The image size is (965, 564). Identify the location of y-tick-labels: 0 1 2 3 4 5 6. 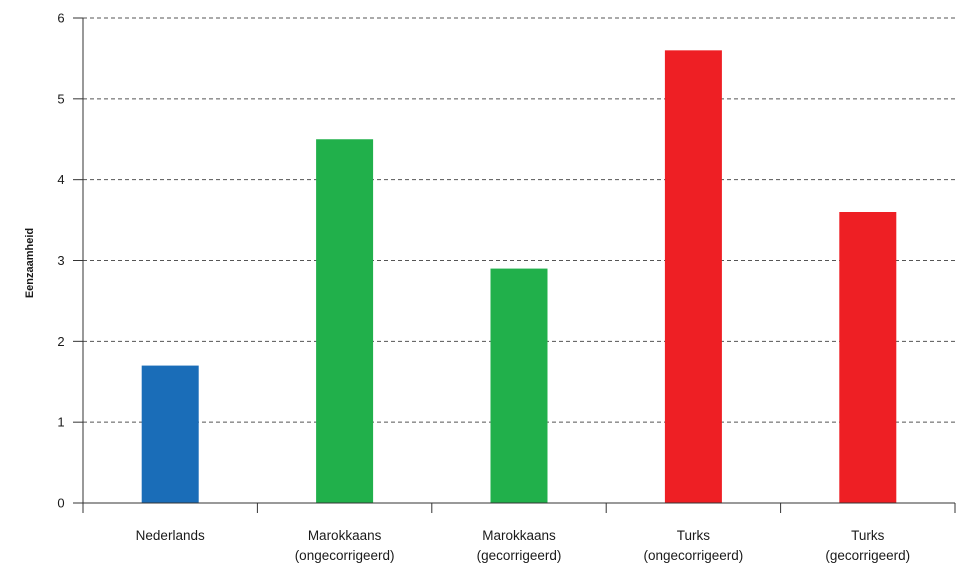
(60, 261).